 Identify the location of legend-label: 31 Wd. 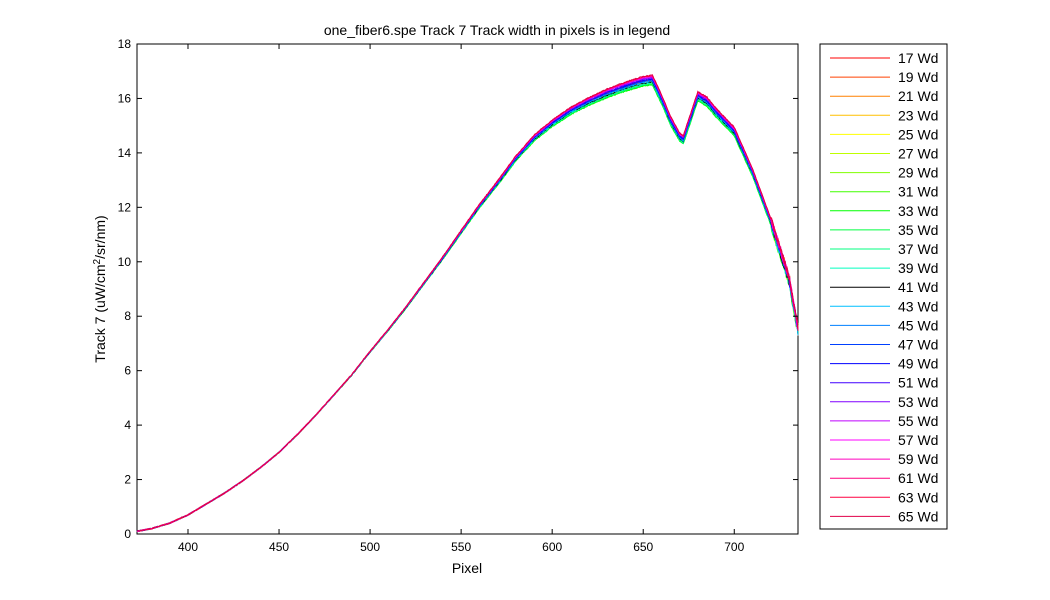
(918, 192).